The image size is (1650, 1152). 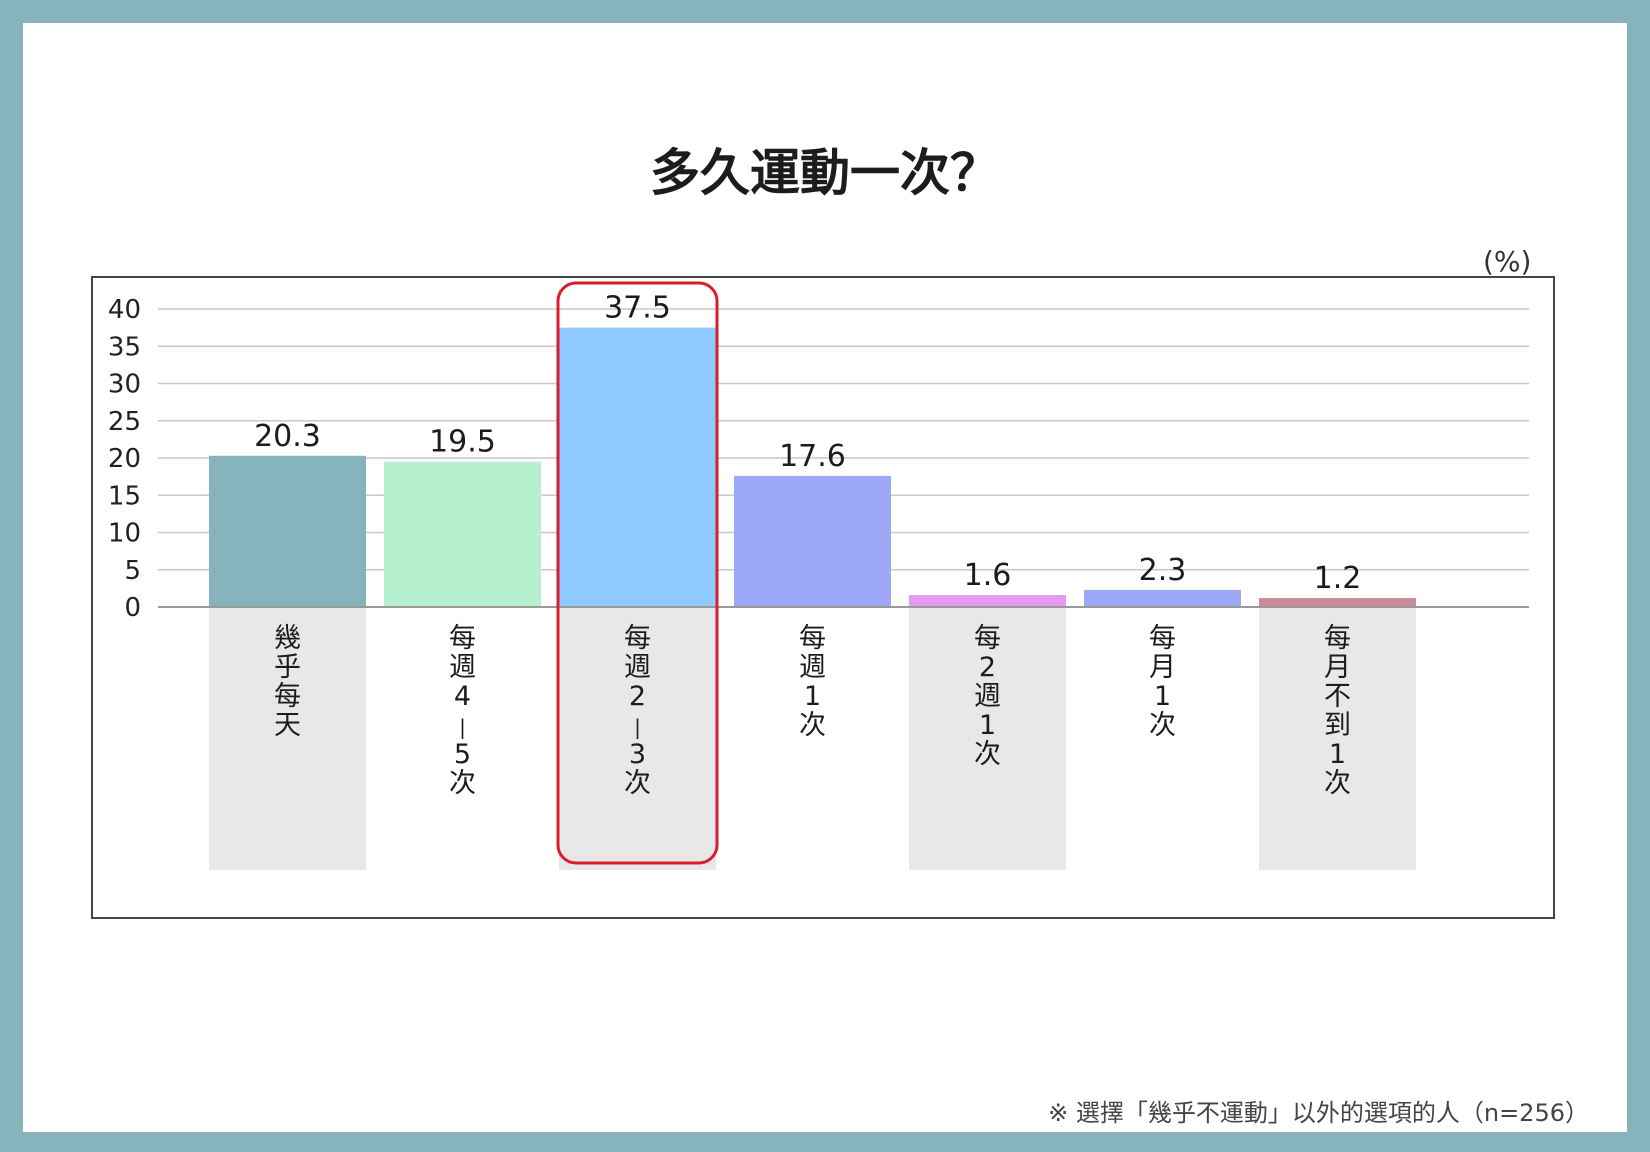 What do you see at coordinates (132, 571) in the screenshot?
I see `y-tick-label: 5` at bounding box center [132, 571].